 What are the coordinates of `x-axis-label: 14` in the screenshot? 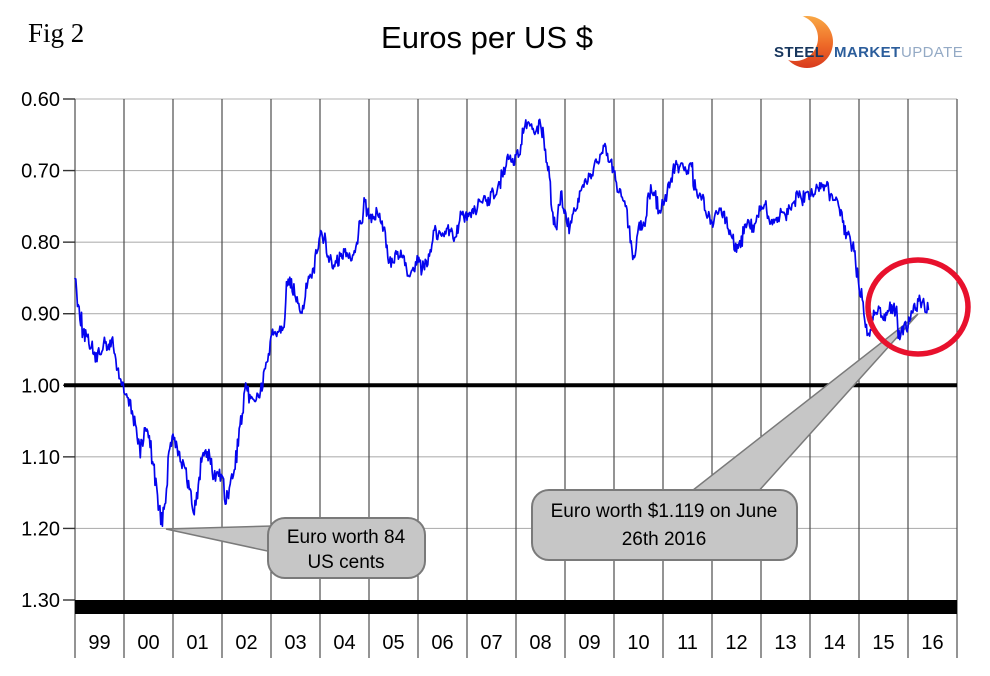 It's located at (834, 643).